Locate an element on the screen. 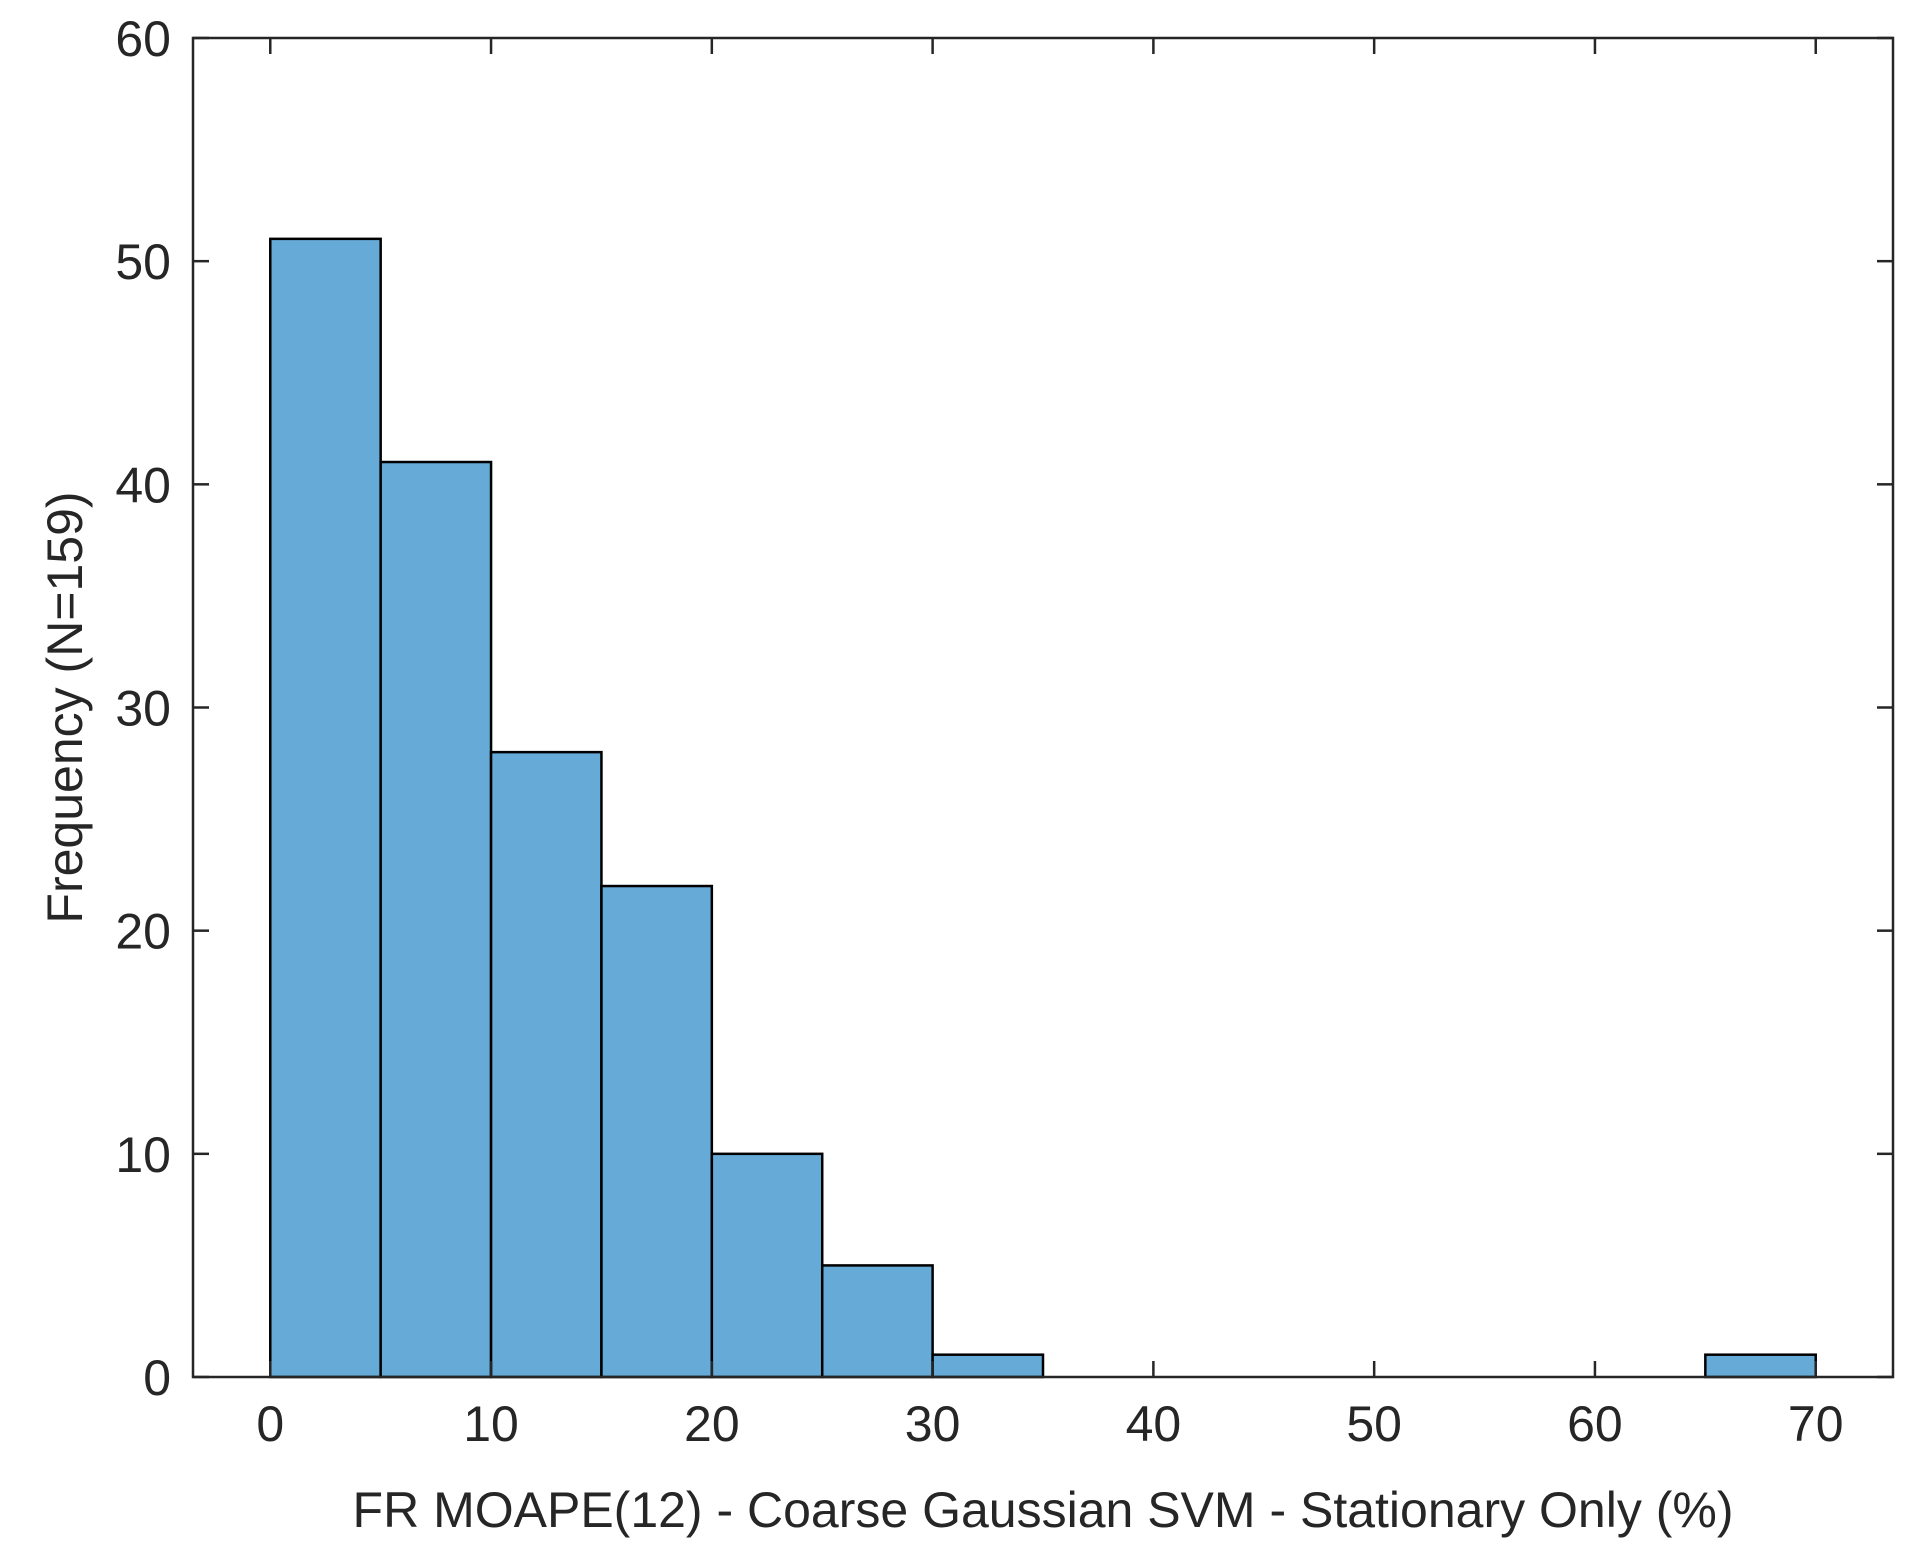 The width and height of the screenshot is (1923, 1560). x-tick-label: 50 is located at coordinates (1374, 1424).